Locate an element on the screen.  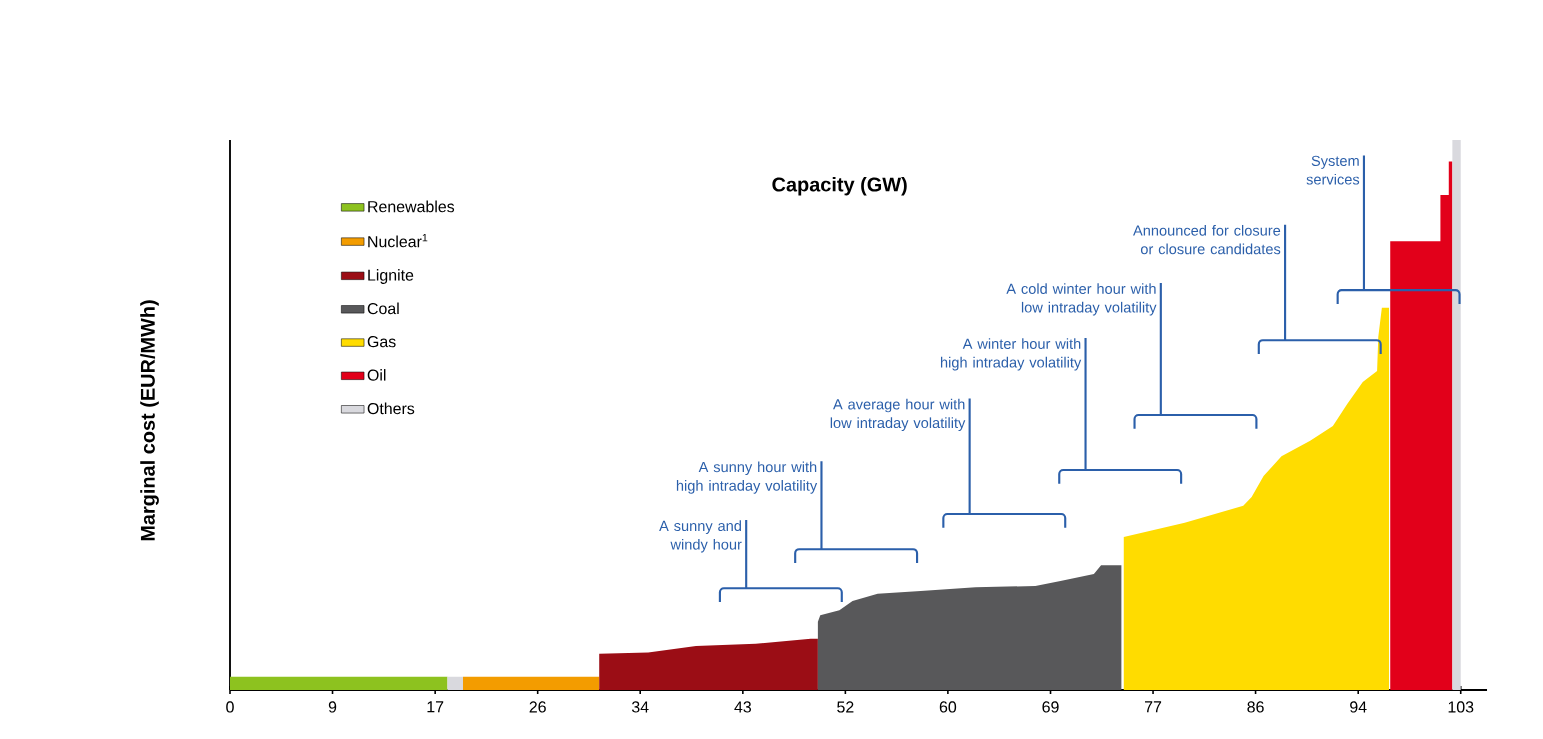
y-axis-title: Marginal cost (EUR/MWh) is located at coordinates (149, 420).